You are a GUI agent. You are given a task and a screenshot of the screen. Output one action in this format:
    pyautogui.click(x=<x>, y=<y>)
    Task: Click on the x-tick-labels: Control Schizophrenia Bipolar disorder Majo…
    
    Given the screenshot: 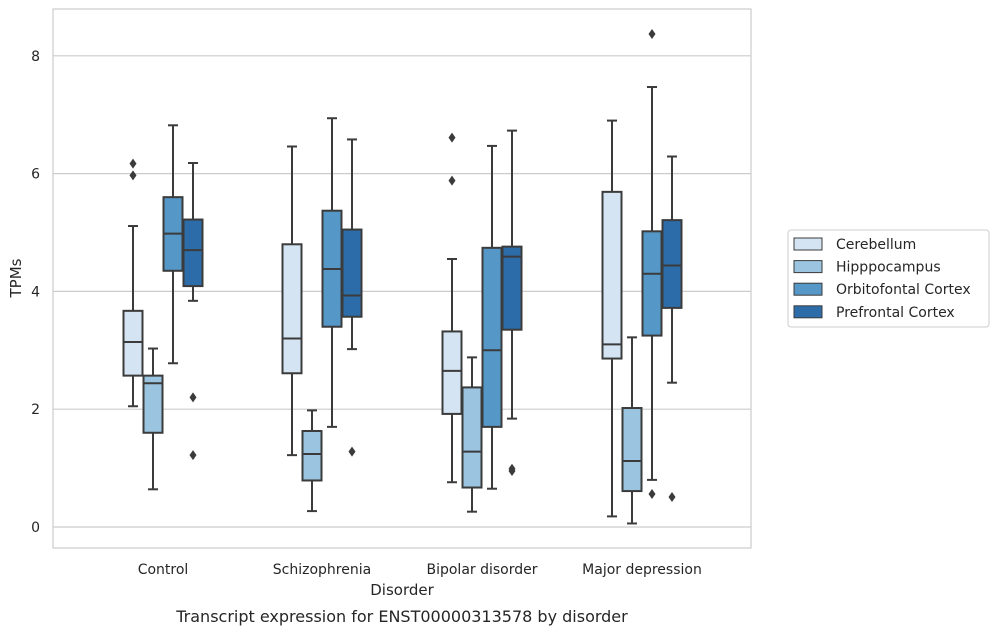 What is the action you would take?
    pyautogui.click(x=420, y=570)
    